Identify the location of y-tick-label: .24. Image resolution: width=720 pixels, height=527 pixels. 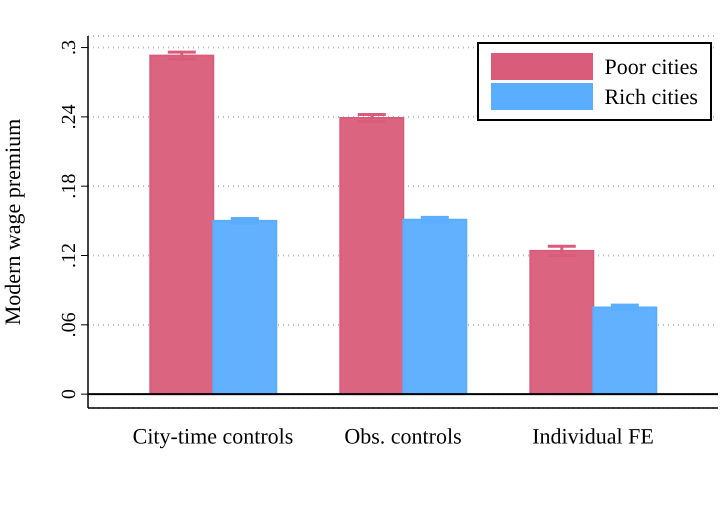
(69, 117).